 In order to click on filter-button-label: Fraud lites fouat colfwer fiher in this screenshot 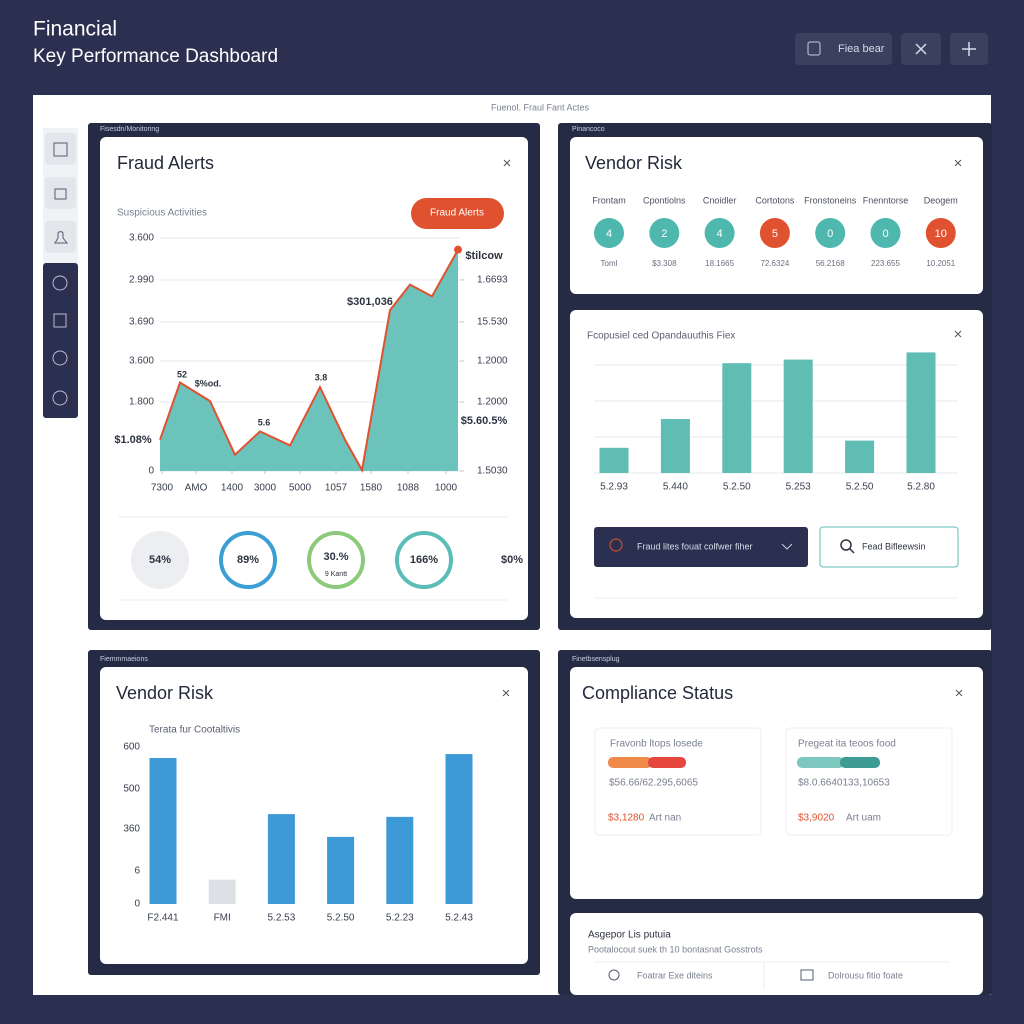, I will do `click(695, 546)`.